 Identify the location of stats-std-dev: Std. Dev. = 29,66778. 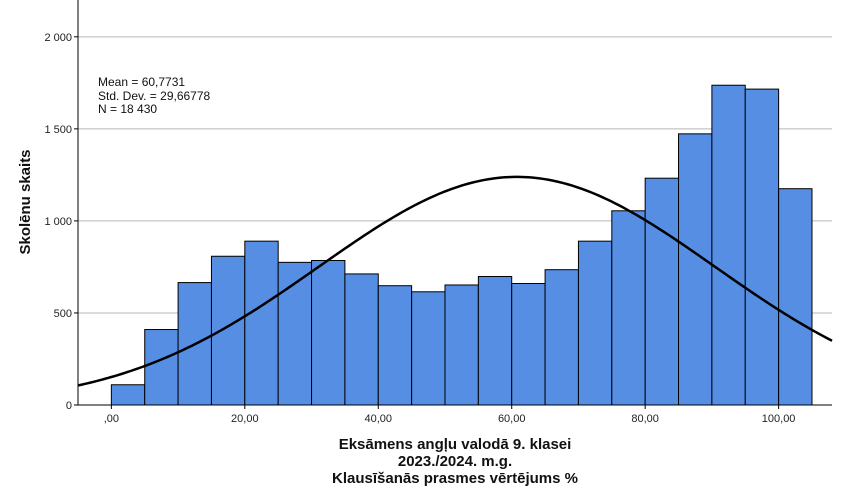
(154, 96).